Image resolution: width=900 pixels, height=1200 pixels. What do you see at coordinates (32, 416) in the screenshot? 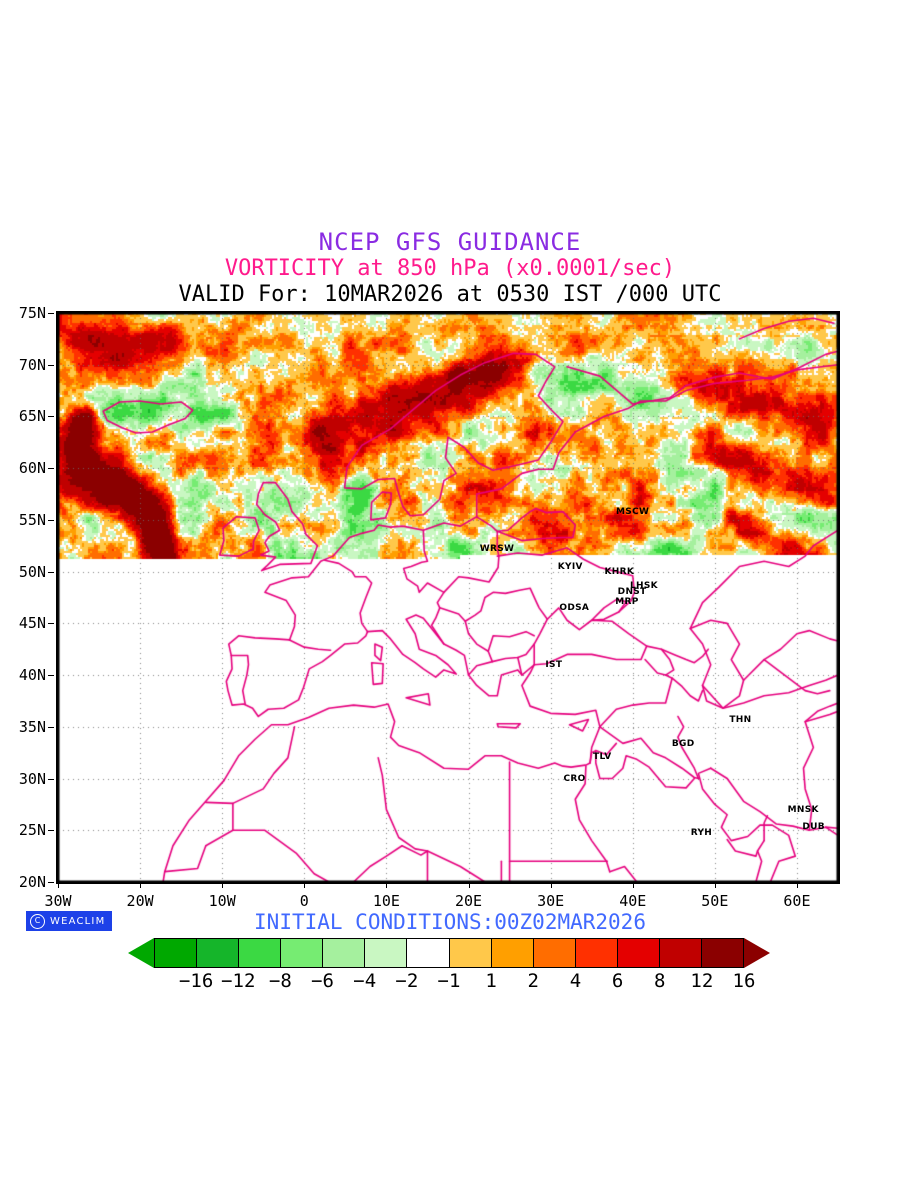
I see `y-tick-label: 65N` at bounding box center [32, 416].